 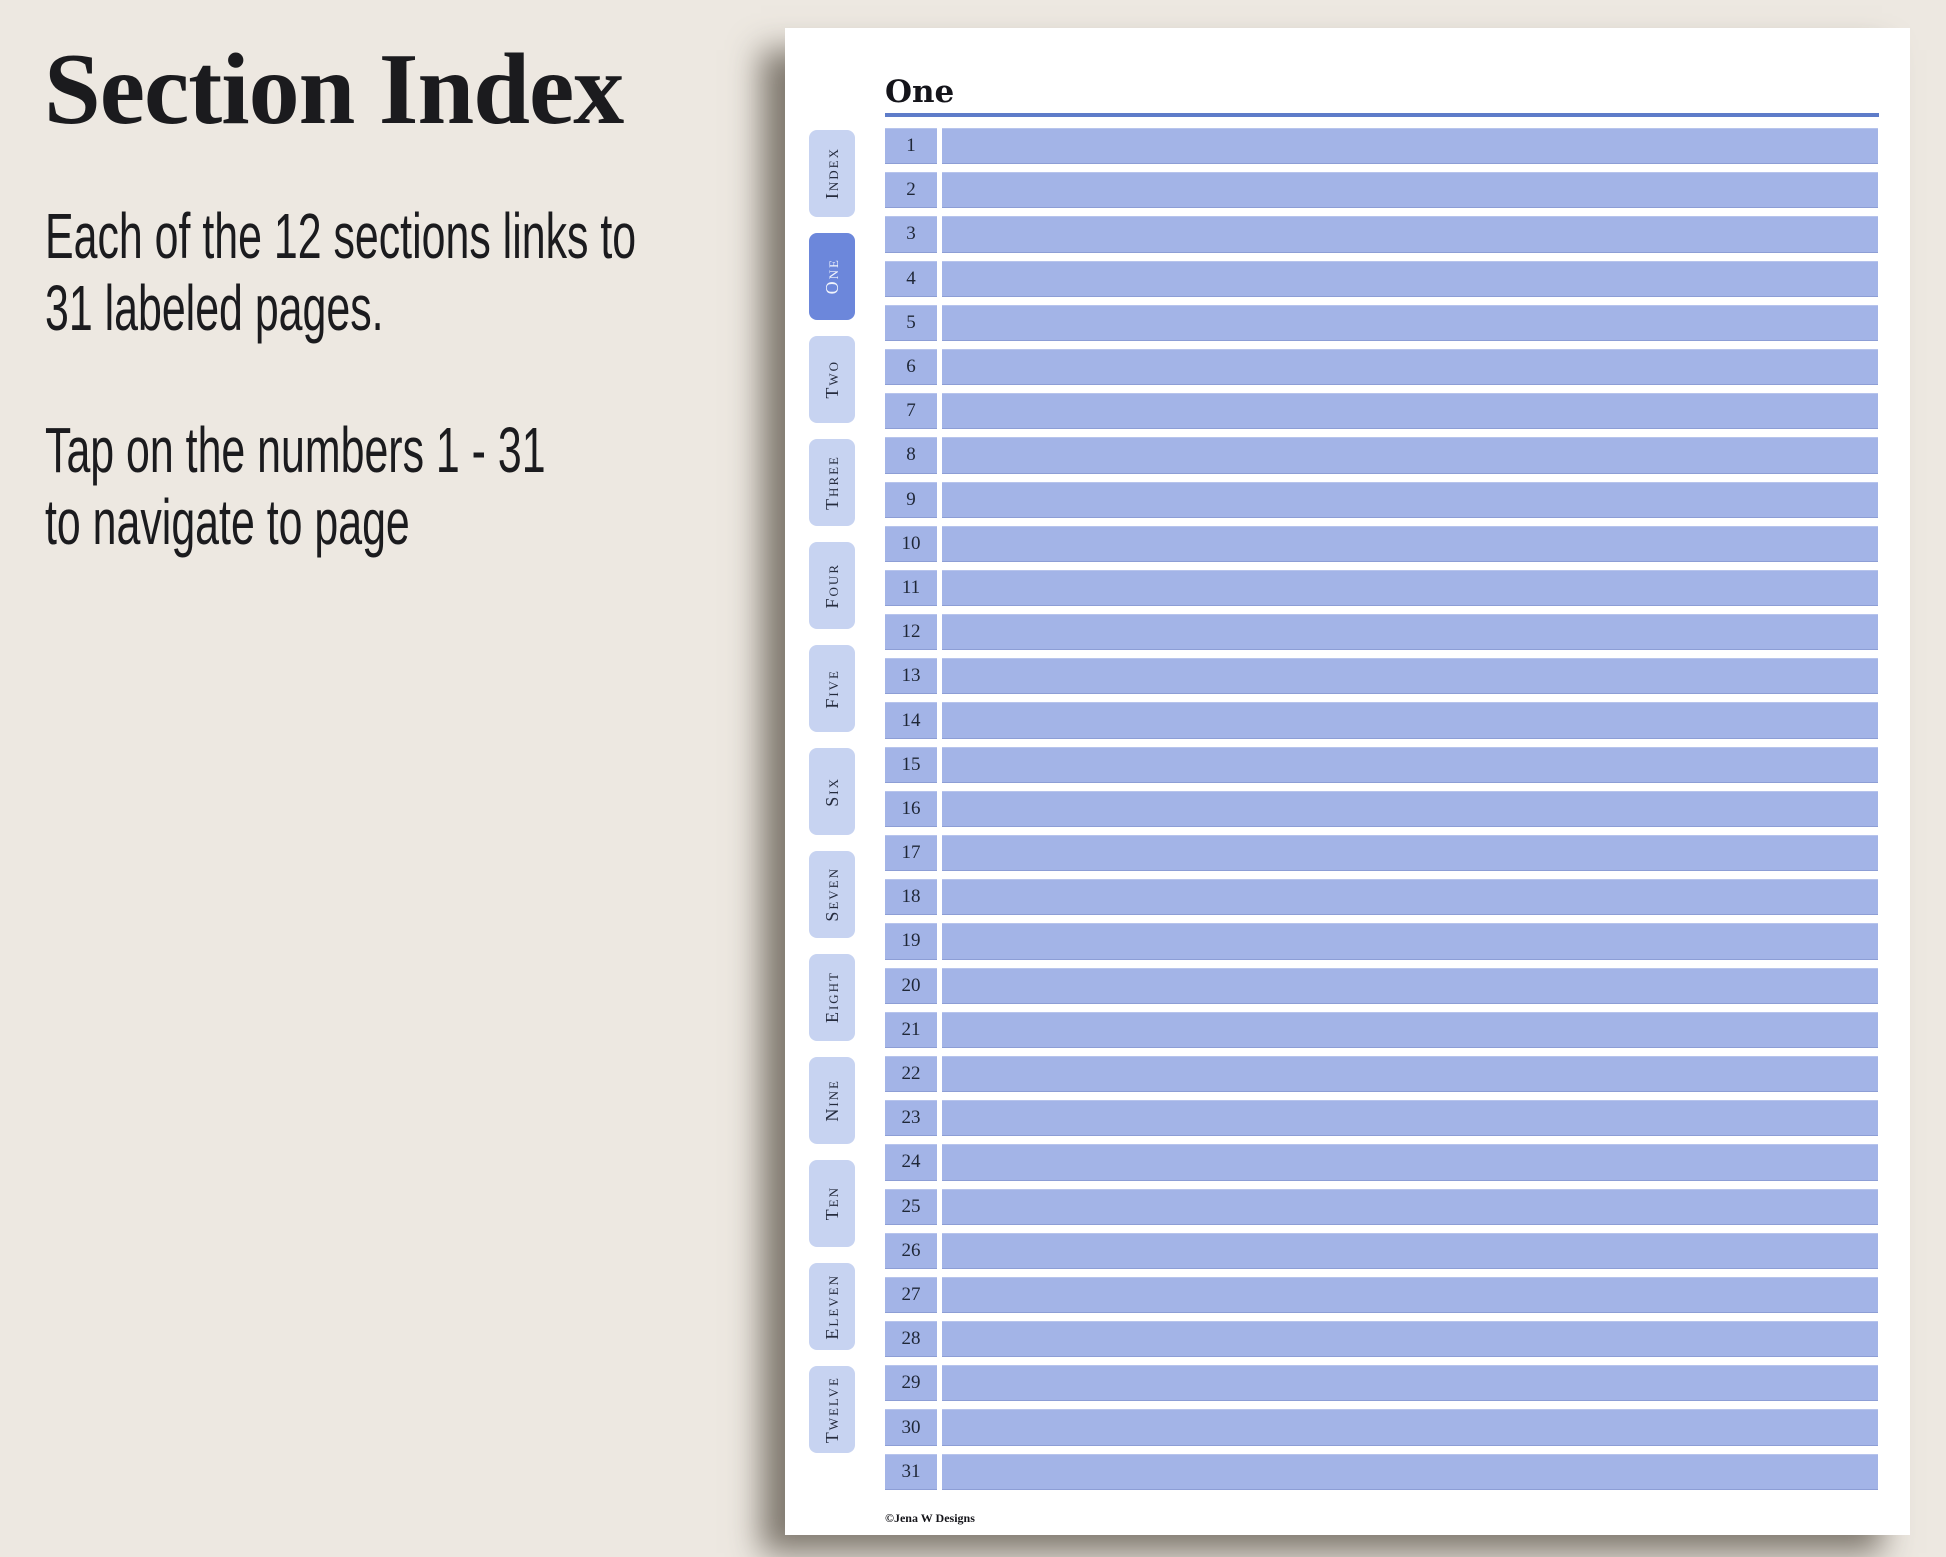 I want to click on instructions-line: Each of the 12 sections links to, so click(x=341, y=236).